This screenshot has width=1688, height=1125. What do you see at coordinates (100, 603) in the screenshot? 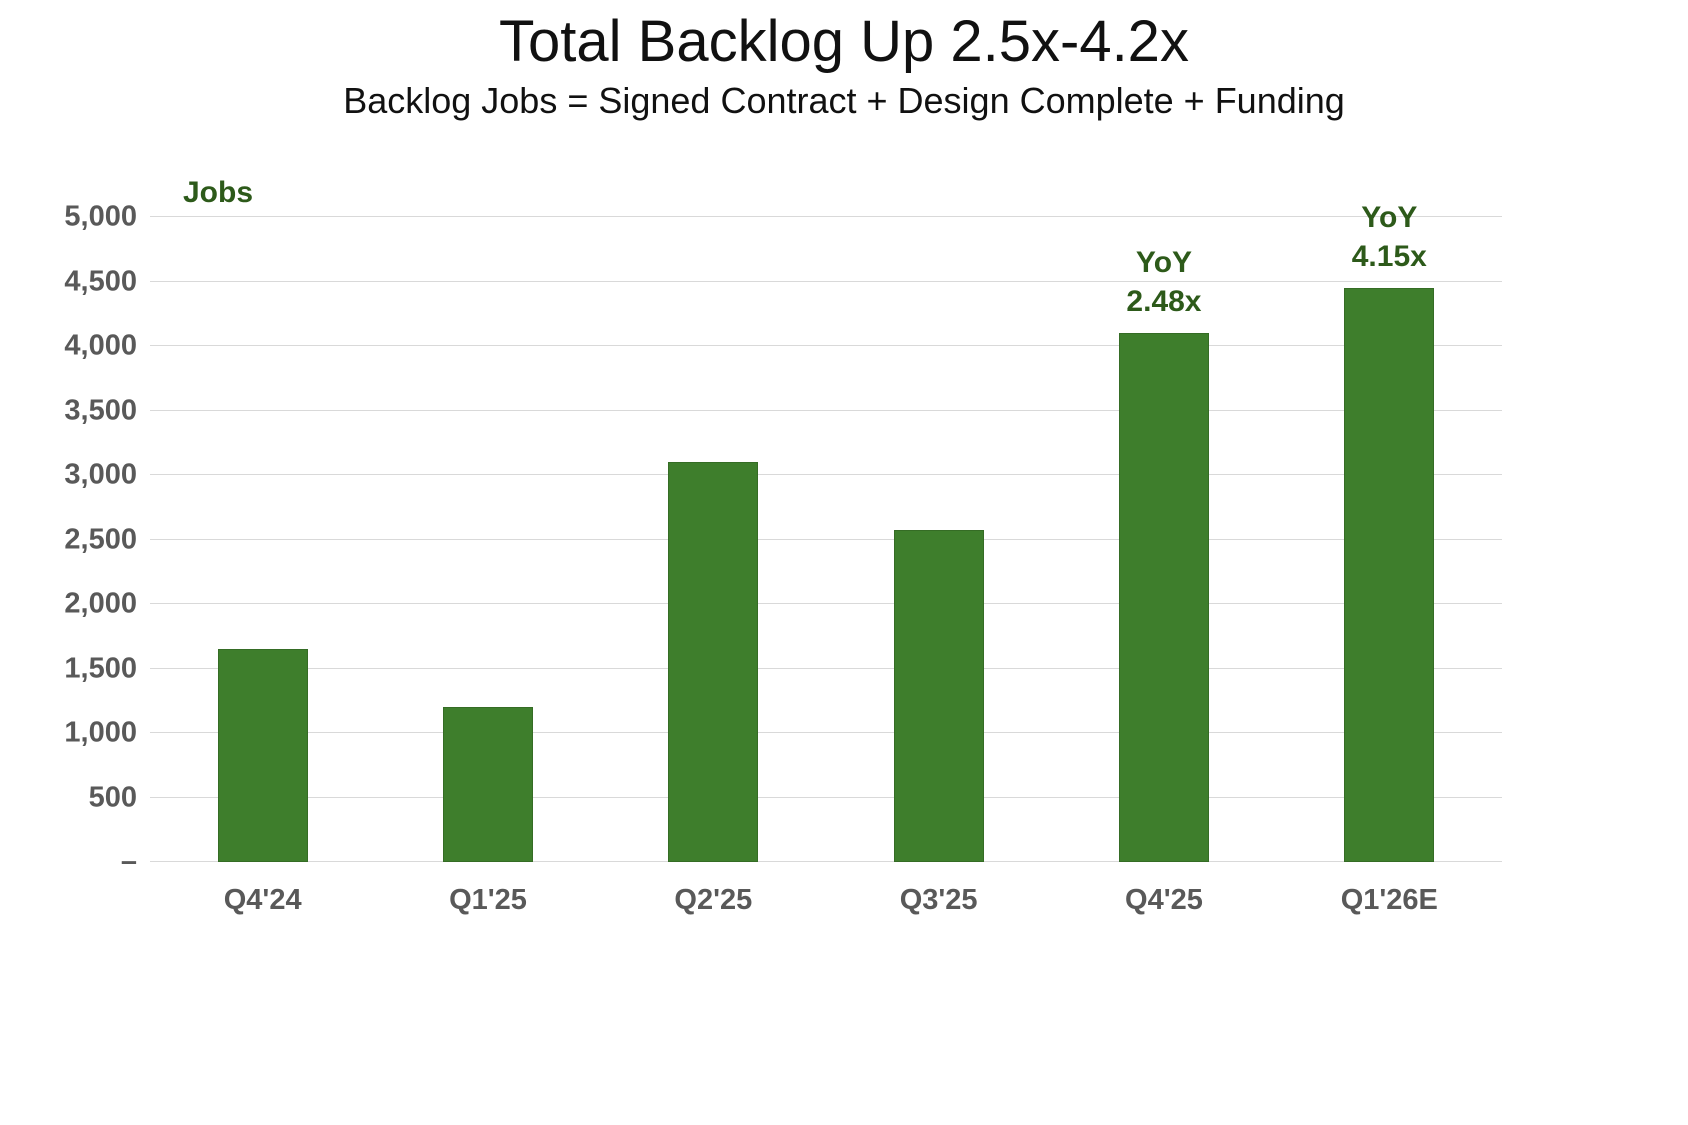
I see `y-tick-label: 2,000` at bounding box center [100, 603].